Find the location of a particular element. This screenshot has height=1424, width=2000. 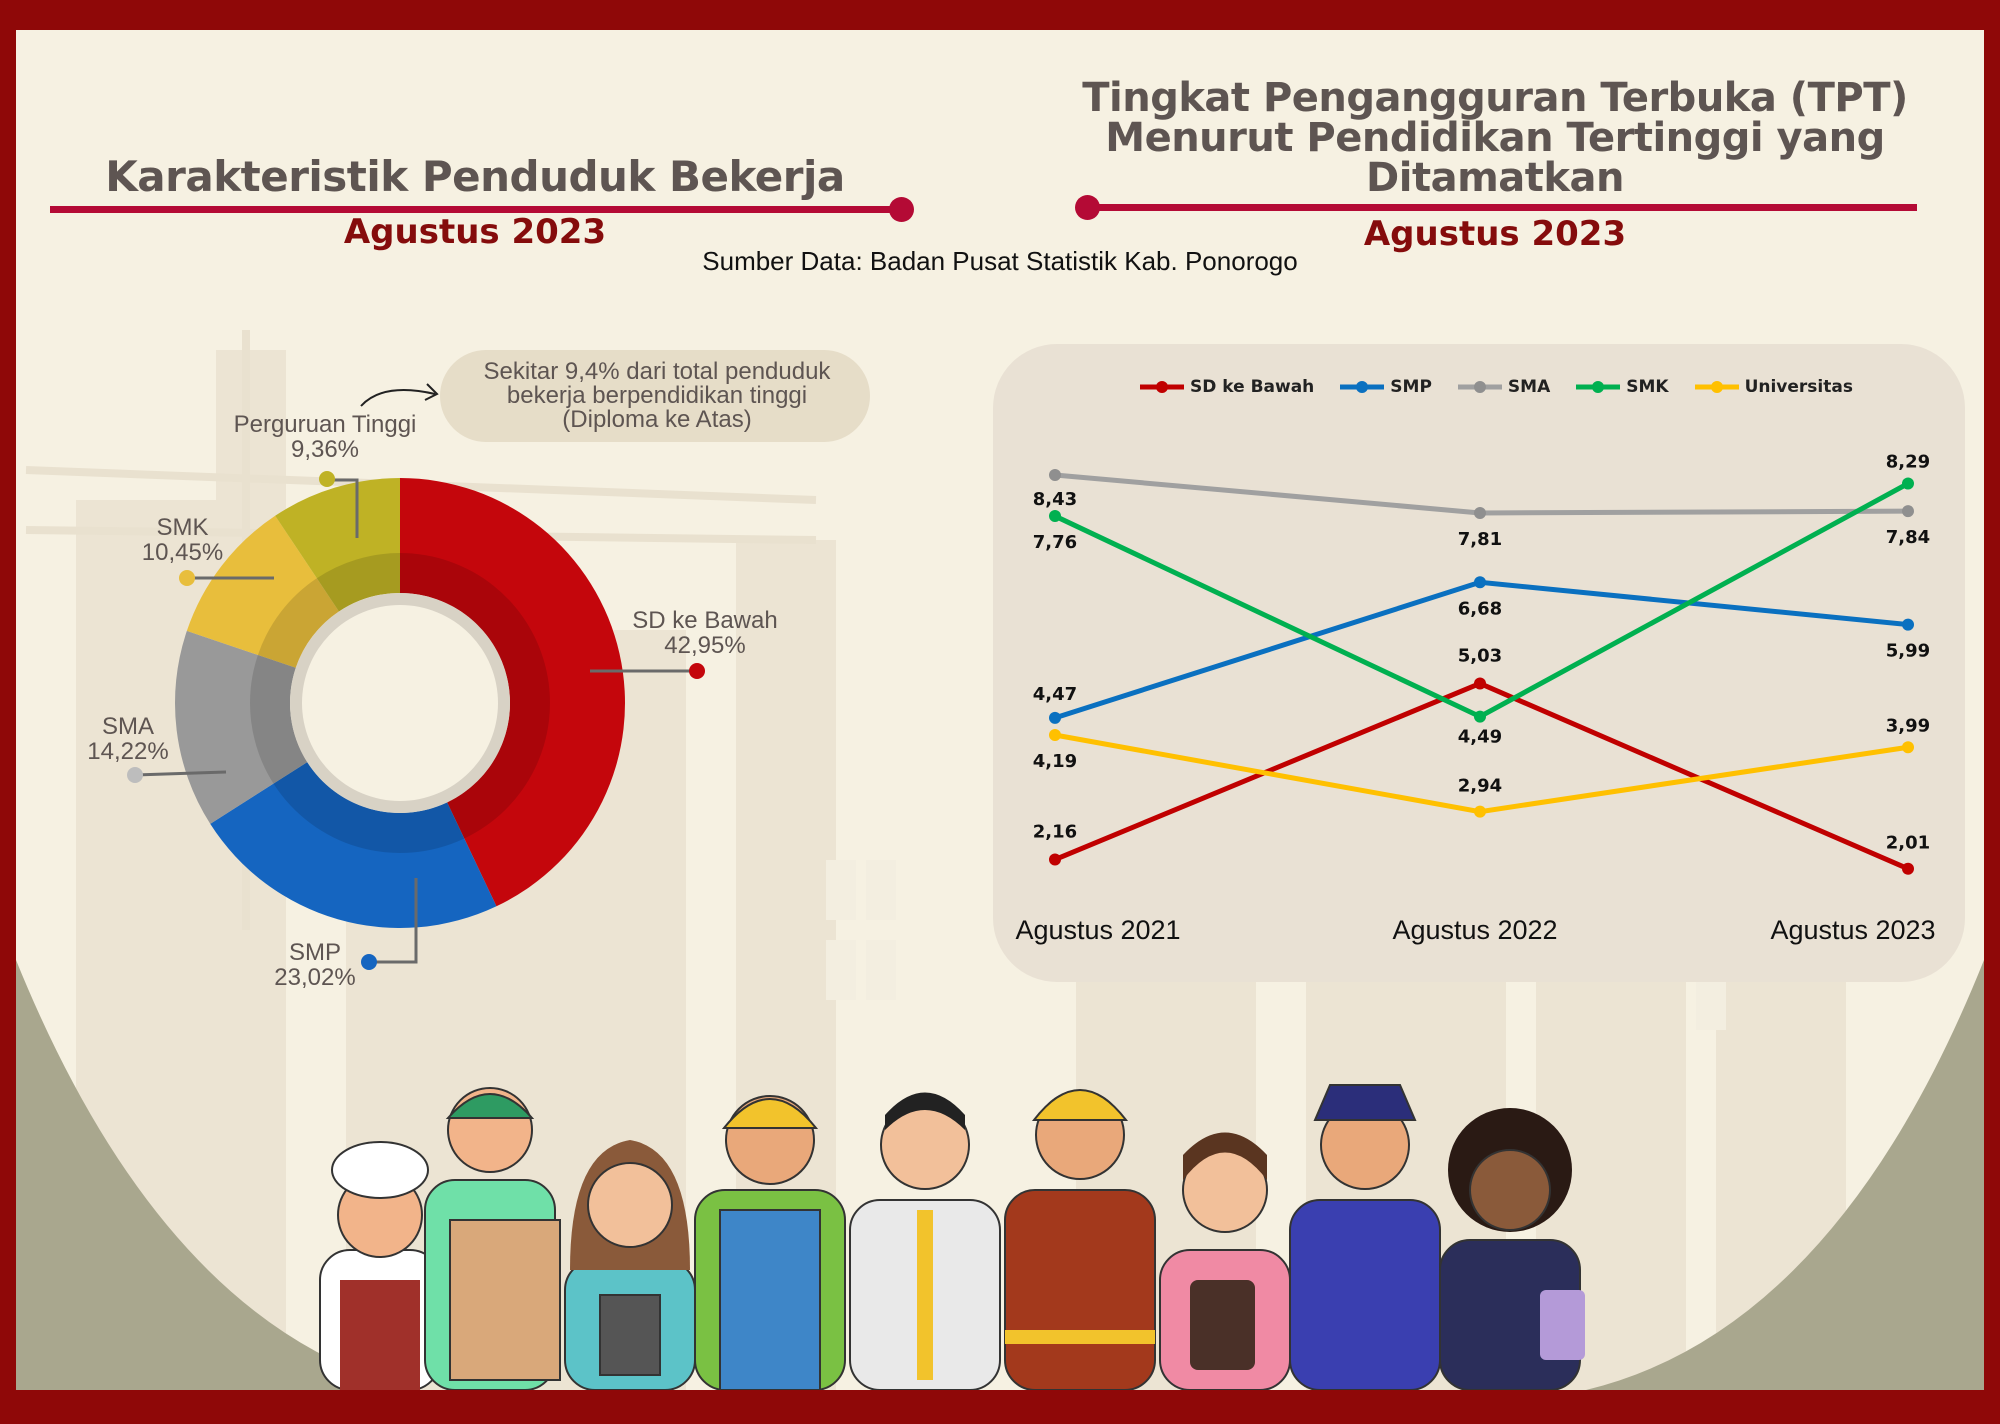

data-label-smp-1: 6,68 is located at coordinates (1480, 608).